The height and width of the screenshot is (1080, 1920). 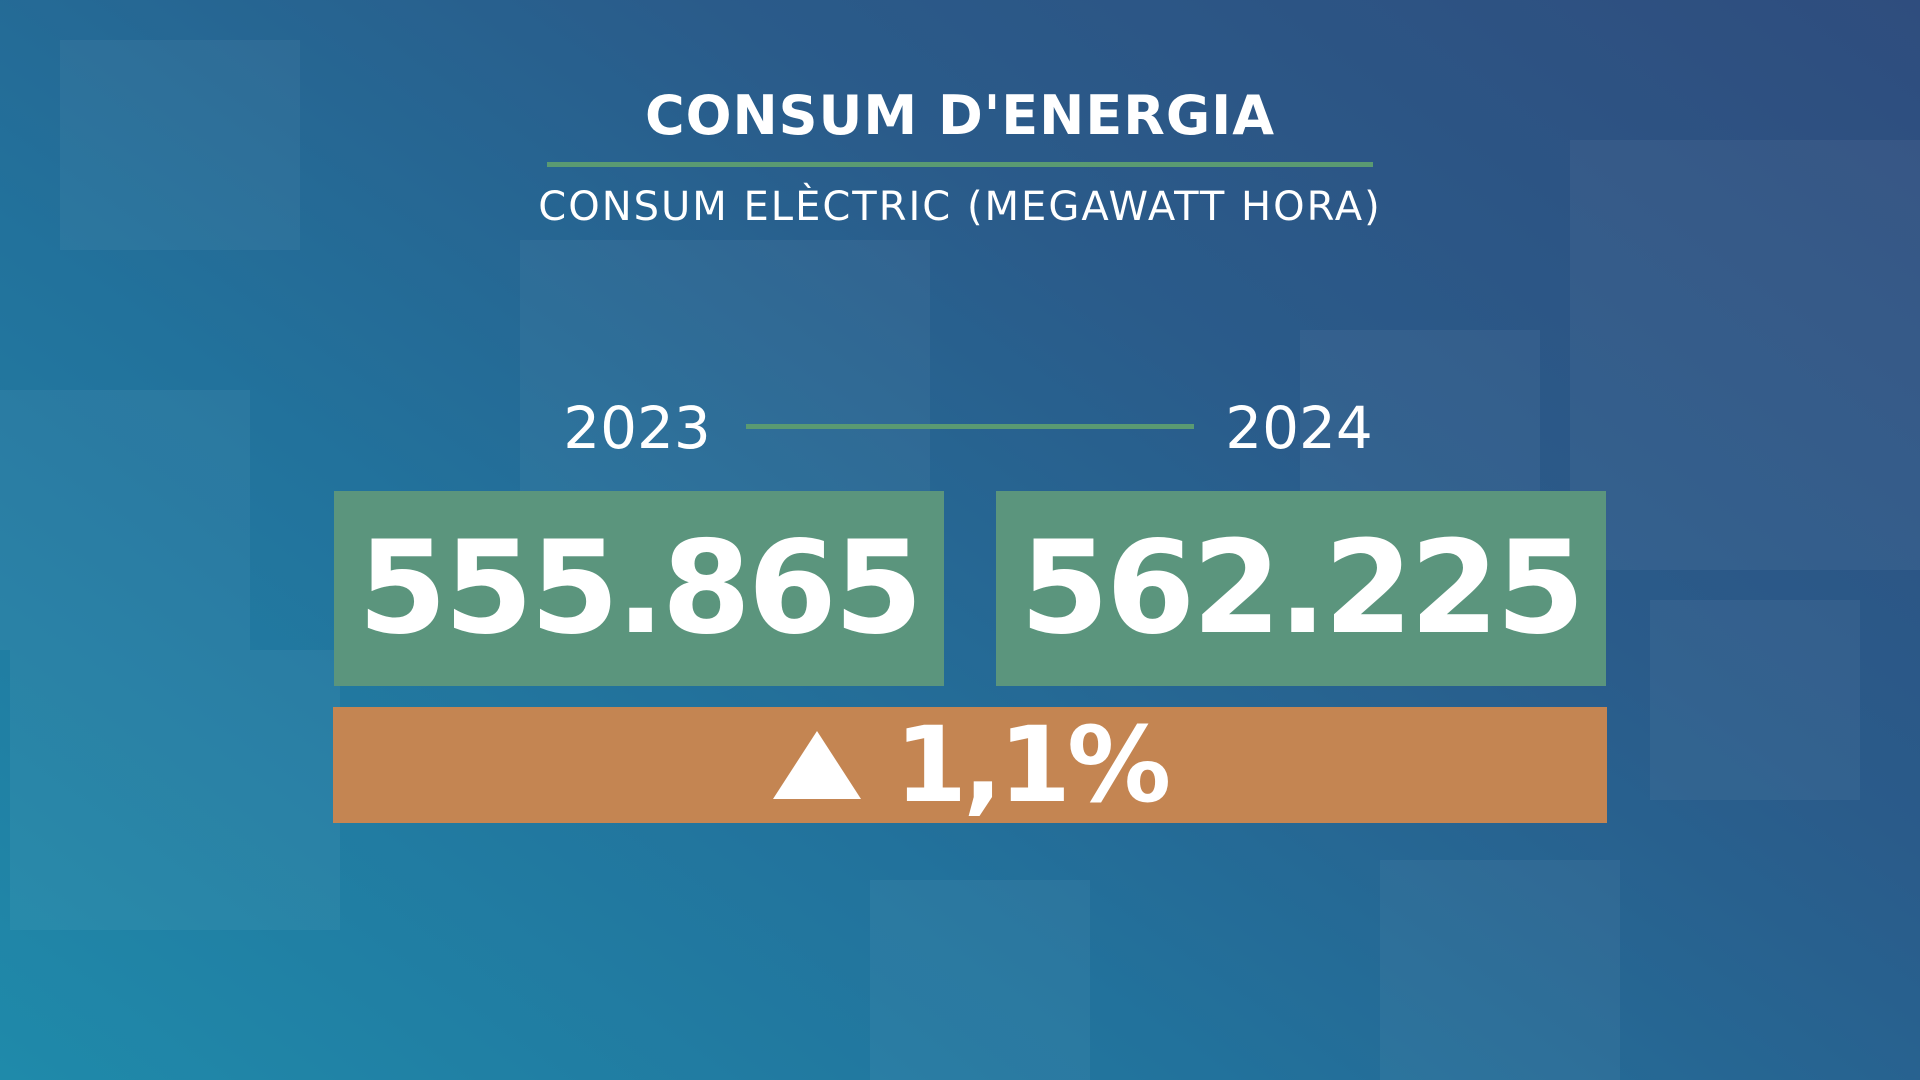 I want to click on value: 555.865, so click(x=640, y=588).